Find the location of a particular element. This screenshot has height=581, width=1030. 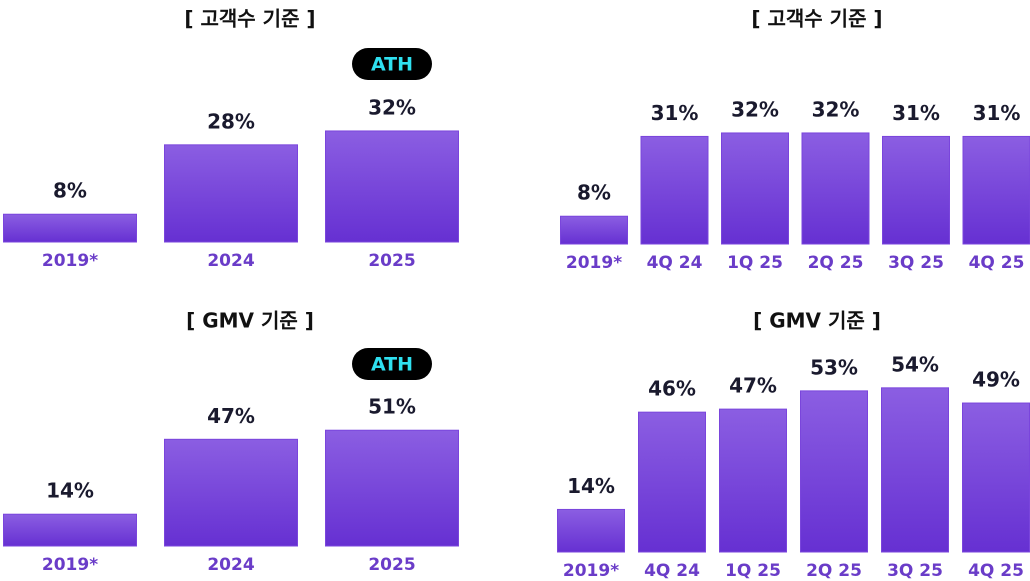

value-label: 46% is located at coordinates (672, 389).